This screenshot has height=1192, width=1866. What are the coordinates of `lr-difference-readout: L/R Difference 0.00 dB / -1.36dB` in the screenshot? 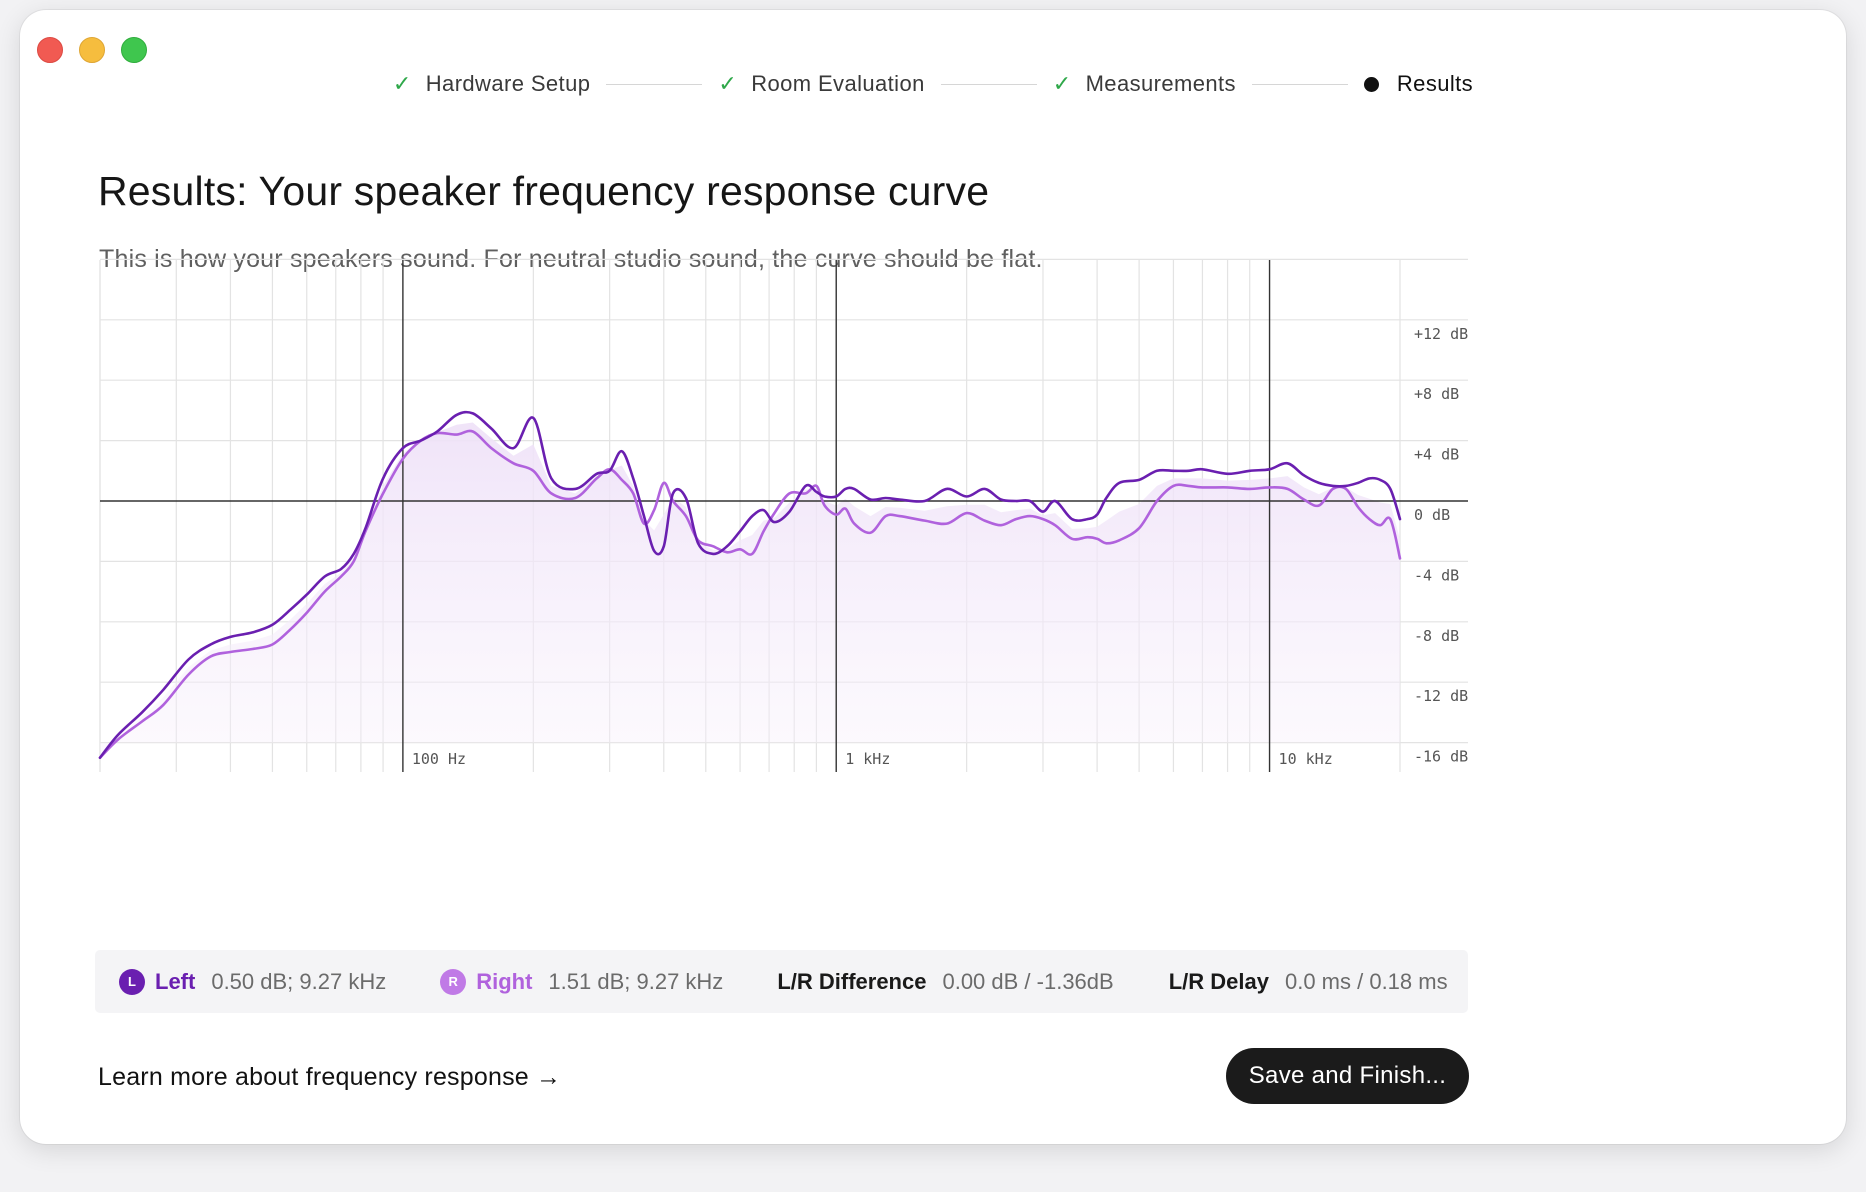 It's located at (945, 982).